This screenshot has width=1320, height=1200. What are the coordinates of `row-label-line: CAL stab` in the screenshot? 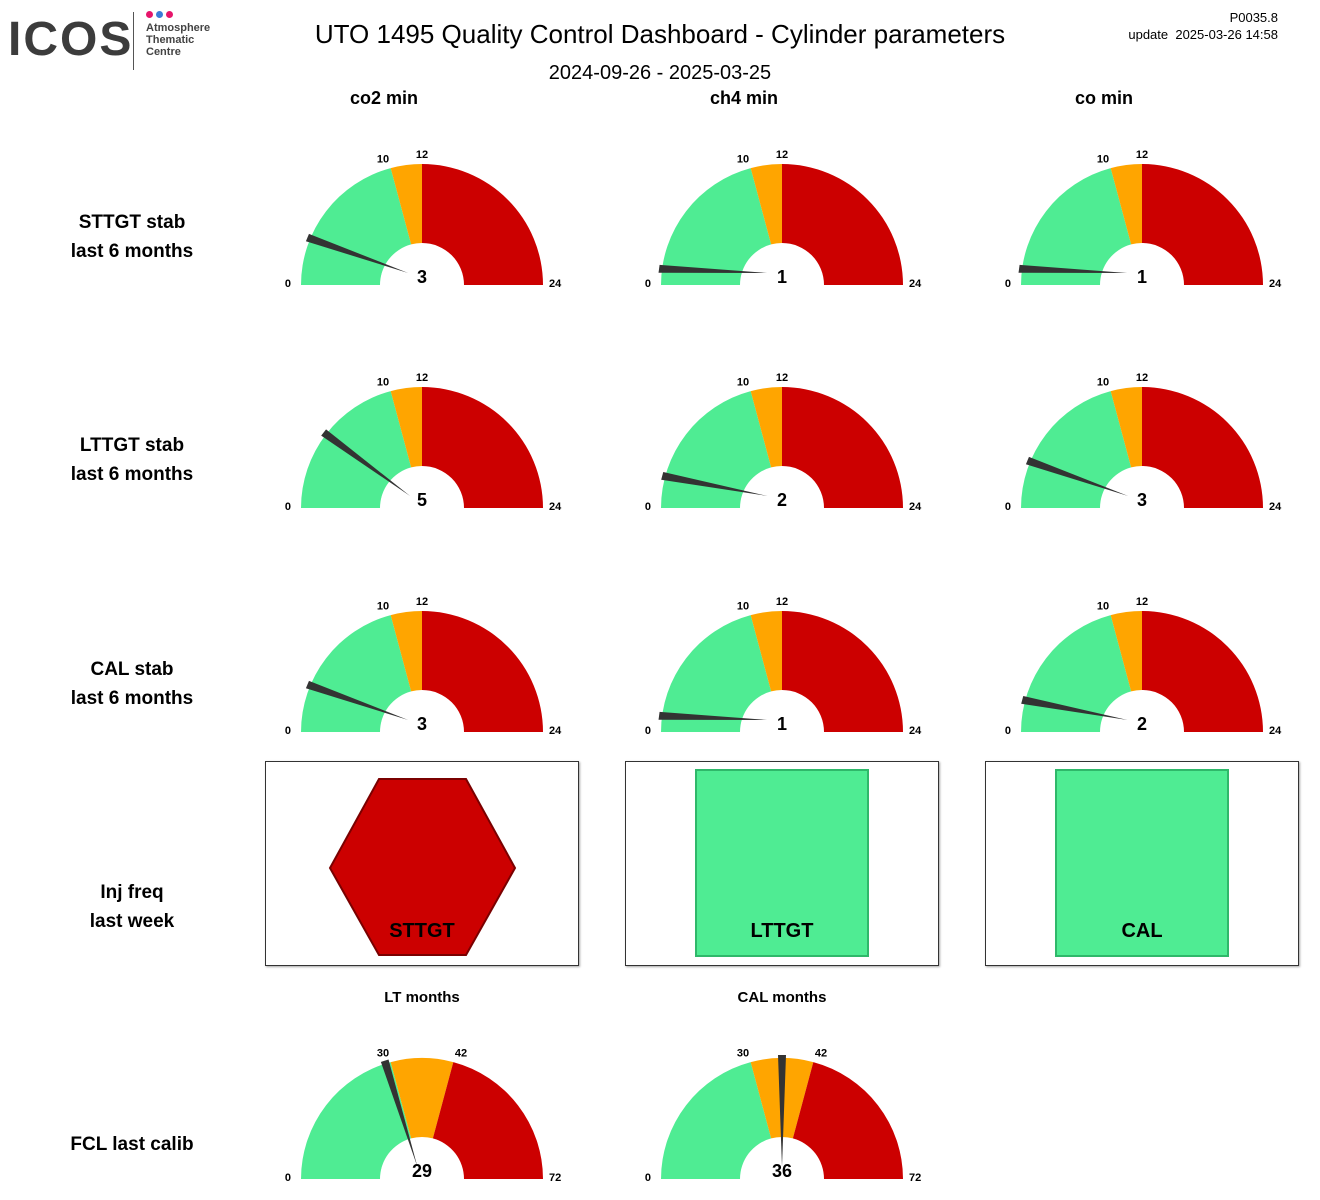 It's located at (132, 669).